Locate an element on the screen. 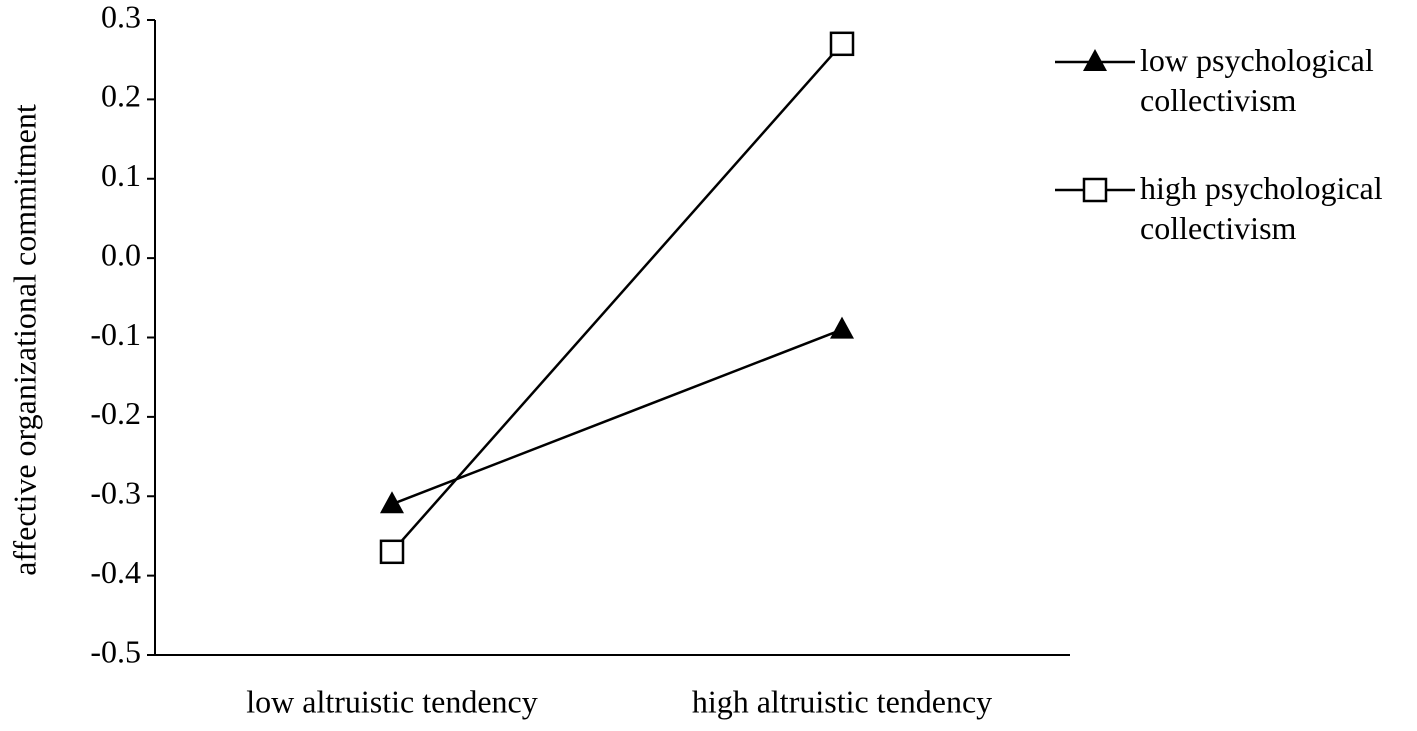 The height and width of the screenshot is (731, 1417). y-tick-label: 0.2 is located at coordinates (121, 96).